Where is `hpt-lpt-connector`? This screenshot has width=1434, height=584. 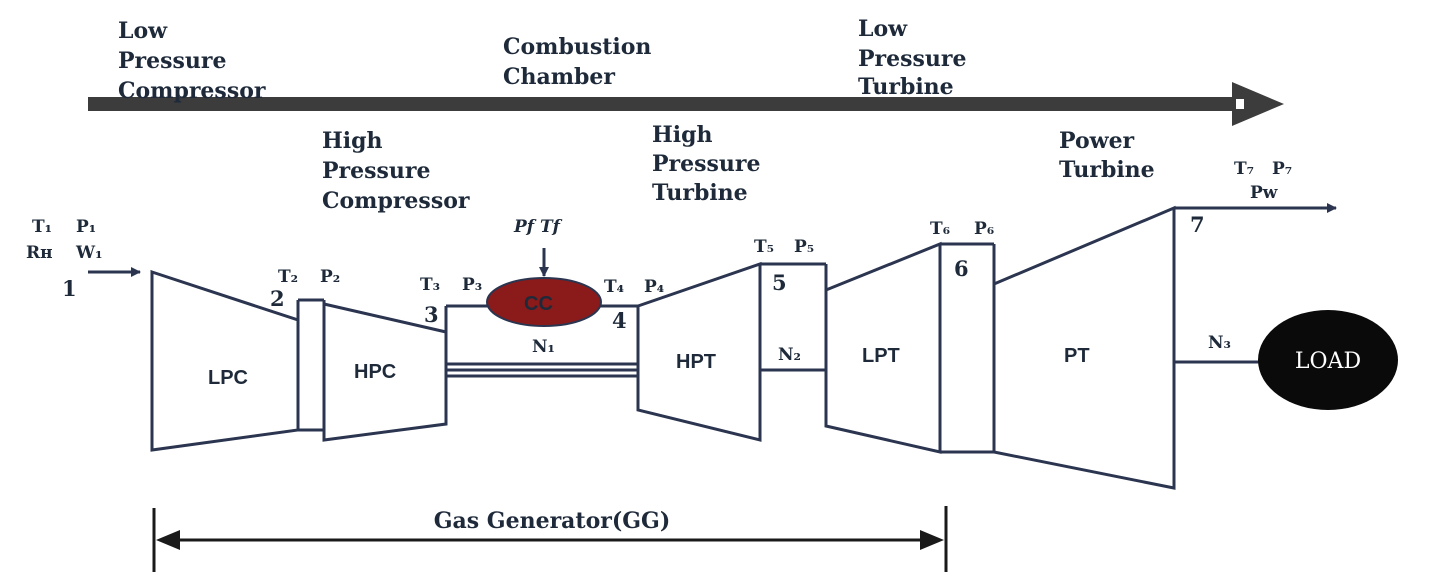
hpt-lpt-connector is located at coordinates (794, 317).